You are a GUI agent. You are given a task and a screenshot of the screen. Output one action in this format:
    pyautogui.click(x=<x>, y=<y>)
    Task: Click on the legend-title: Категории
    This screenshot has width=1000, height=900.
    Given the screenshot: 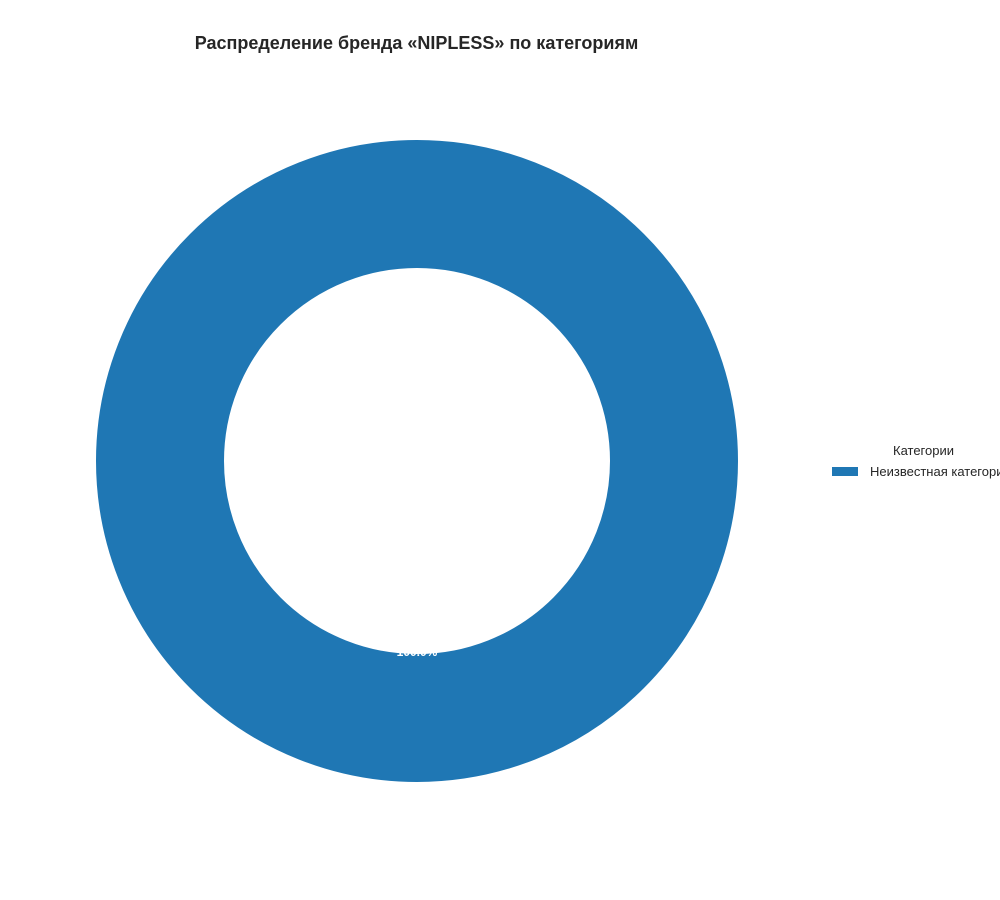 What is the action you would take?
    pyautogui.click(x=923, y=450)
    